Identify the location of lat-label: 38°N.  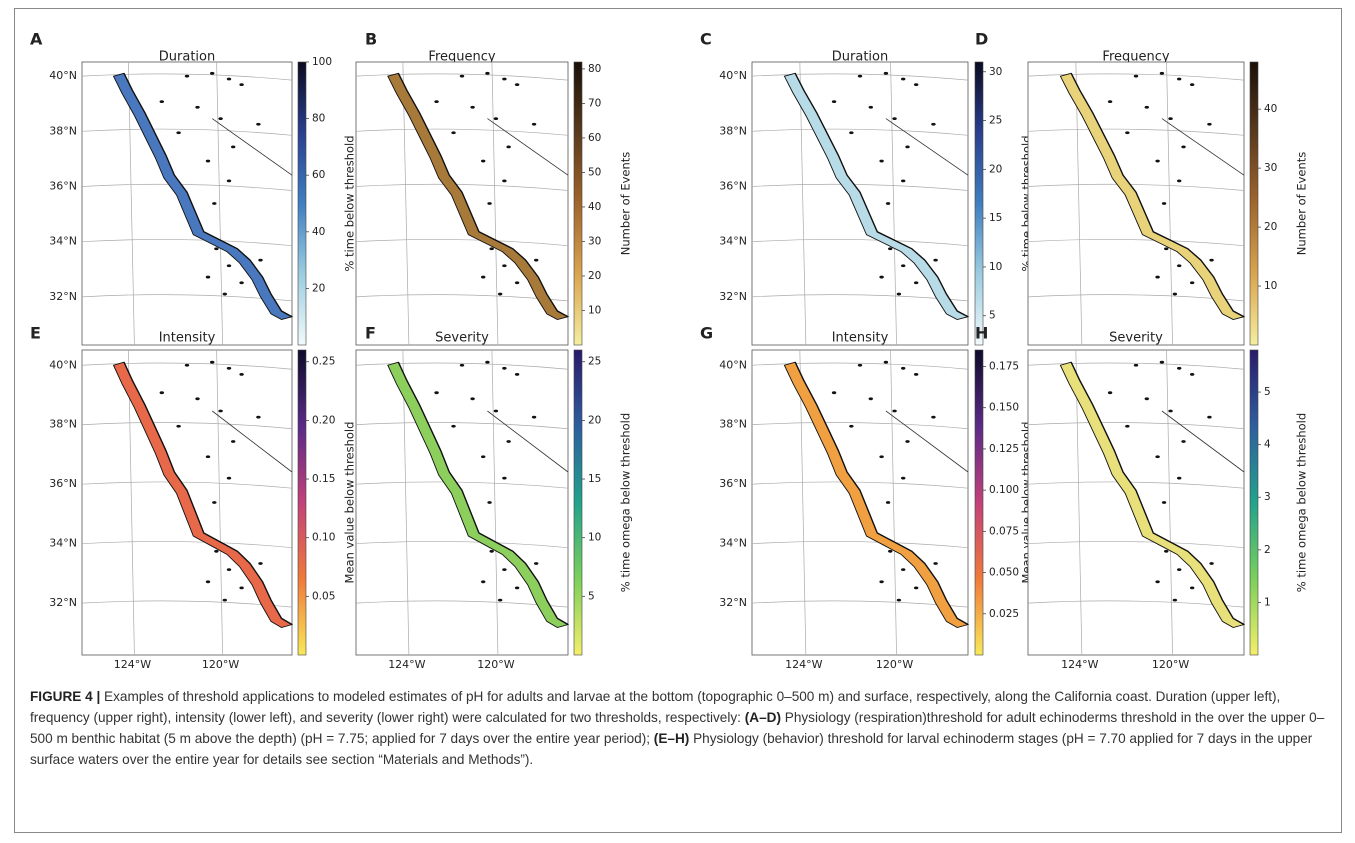
(733, 130).